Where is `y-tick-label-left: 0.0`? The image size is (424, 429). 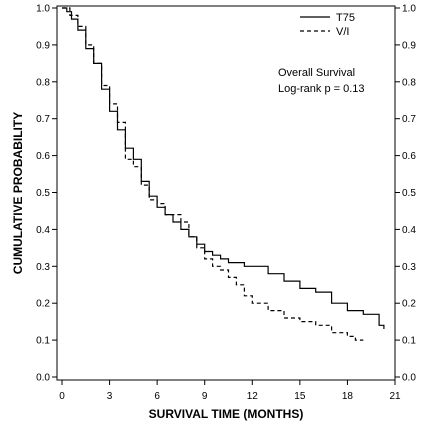 y-tick-label-left: 0.0 is located at coordinates (43, 378).